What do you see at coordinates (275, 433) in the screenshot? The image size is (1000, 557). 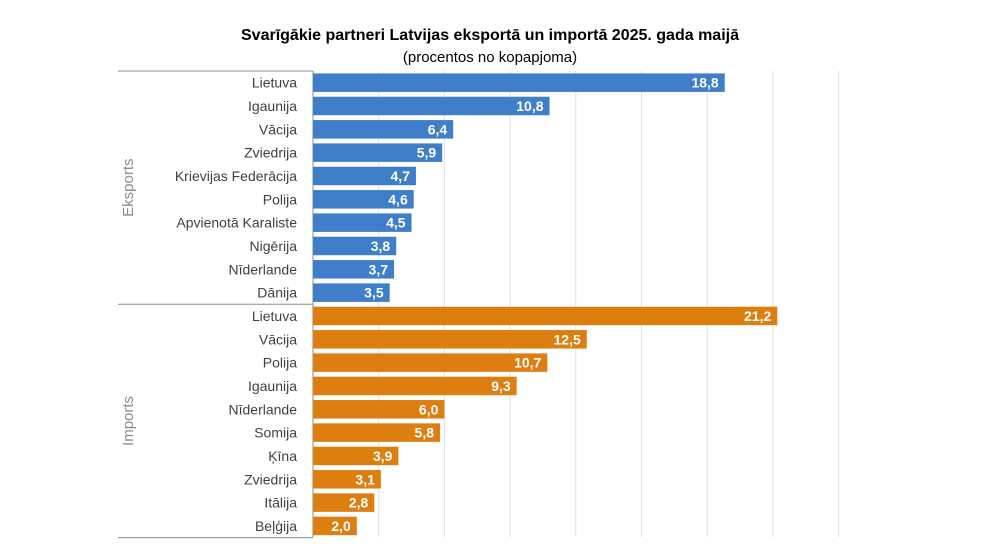 I see `category-label: Somija` at bounding box center [275, 433].